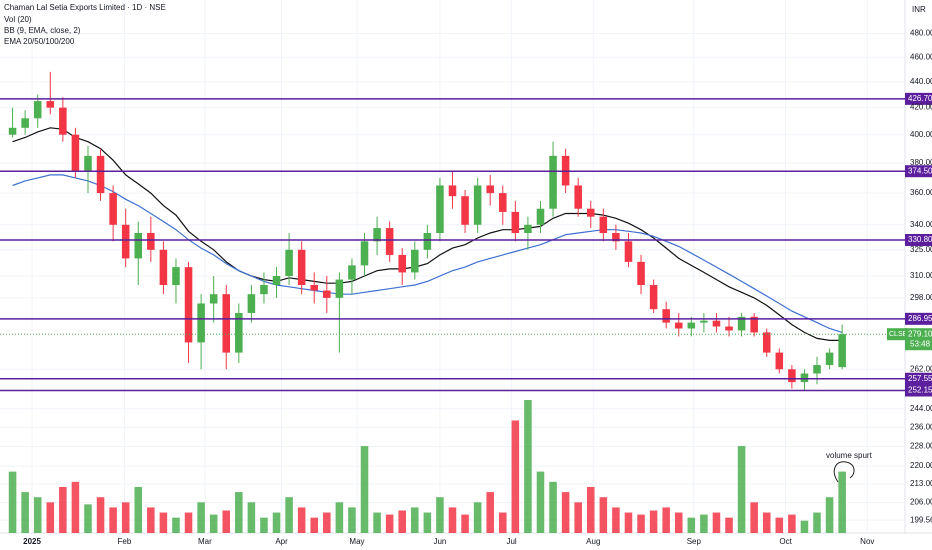 The width and height of the screenshot is (932, 550). What do you see at coordinates (920, 239) in the screenshot?
I see `level-label: 330.80` at bounding box center [920, 239].